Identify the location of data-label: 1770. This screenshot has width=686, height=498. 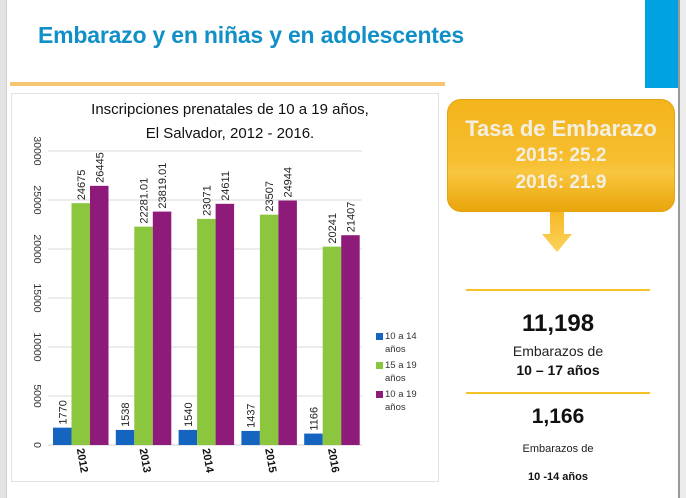
(63, 412).